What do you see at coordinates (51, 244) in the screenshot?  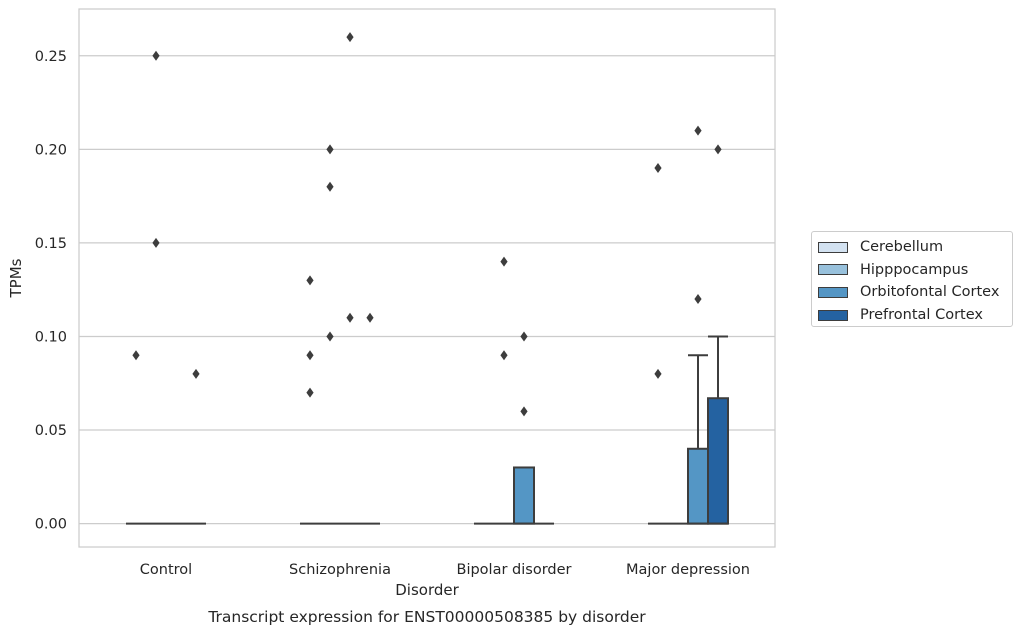 I see `y-tick-label: 0.15` at bounding box center [51, 244].